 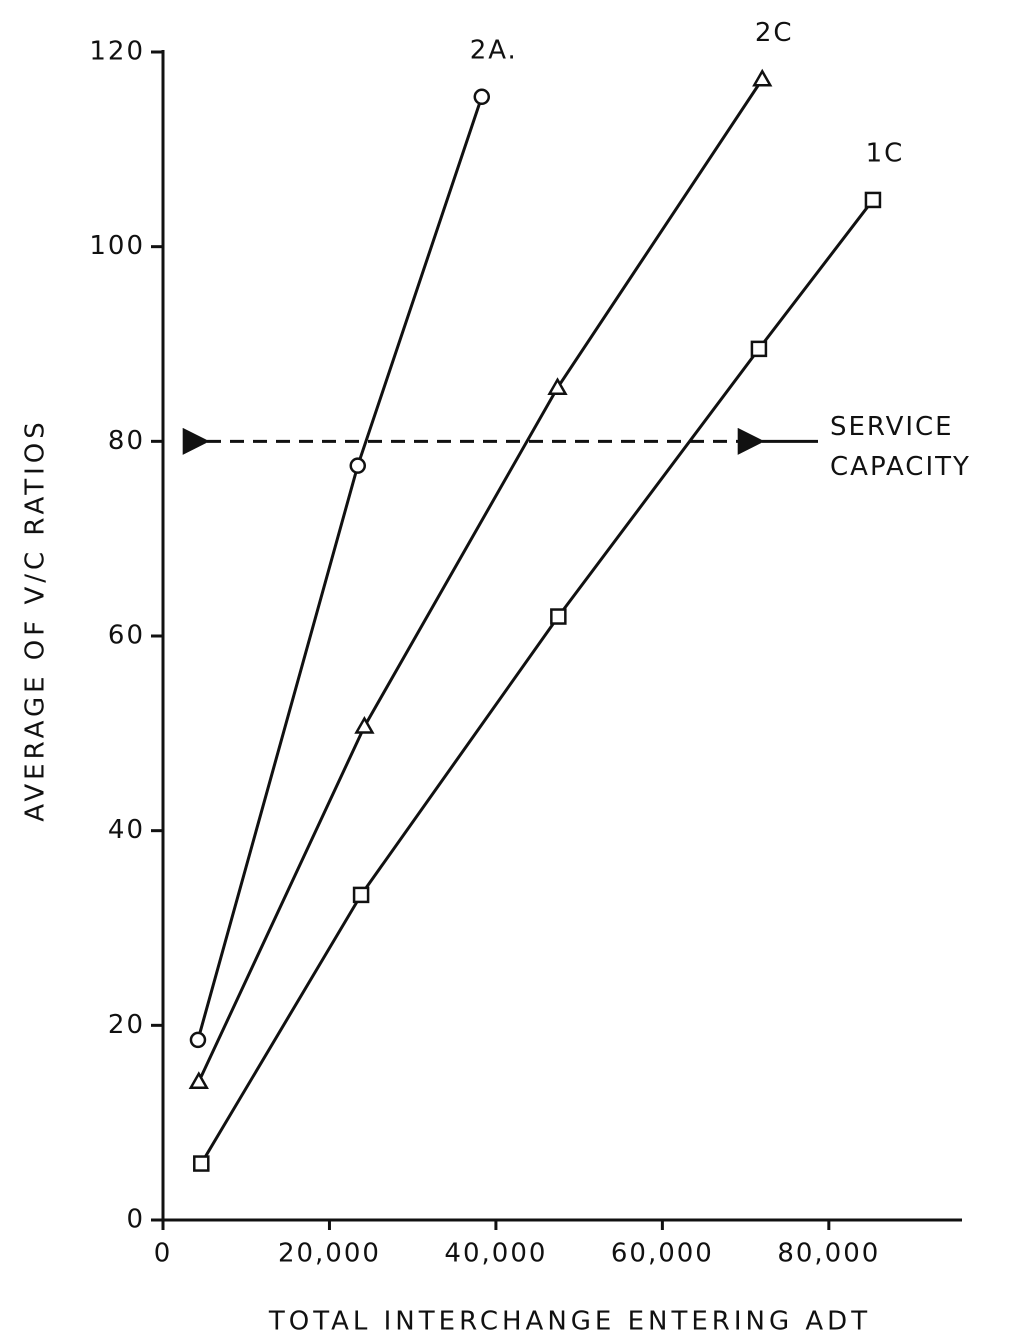 What do you see at coordinates (828, 1254) in the screenshot?
I see `x-tick-label: 80,000` at bounding box center [828, 1254].